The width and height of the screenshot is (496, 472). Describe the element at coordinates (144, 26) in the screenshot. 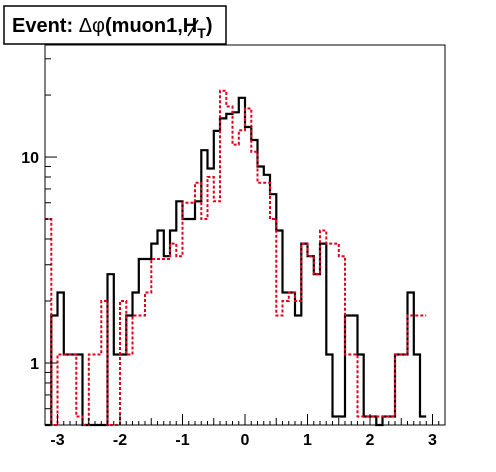

I see `chart-title-body: (muon1,` at that location.